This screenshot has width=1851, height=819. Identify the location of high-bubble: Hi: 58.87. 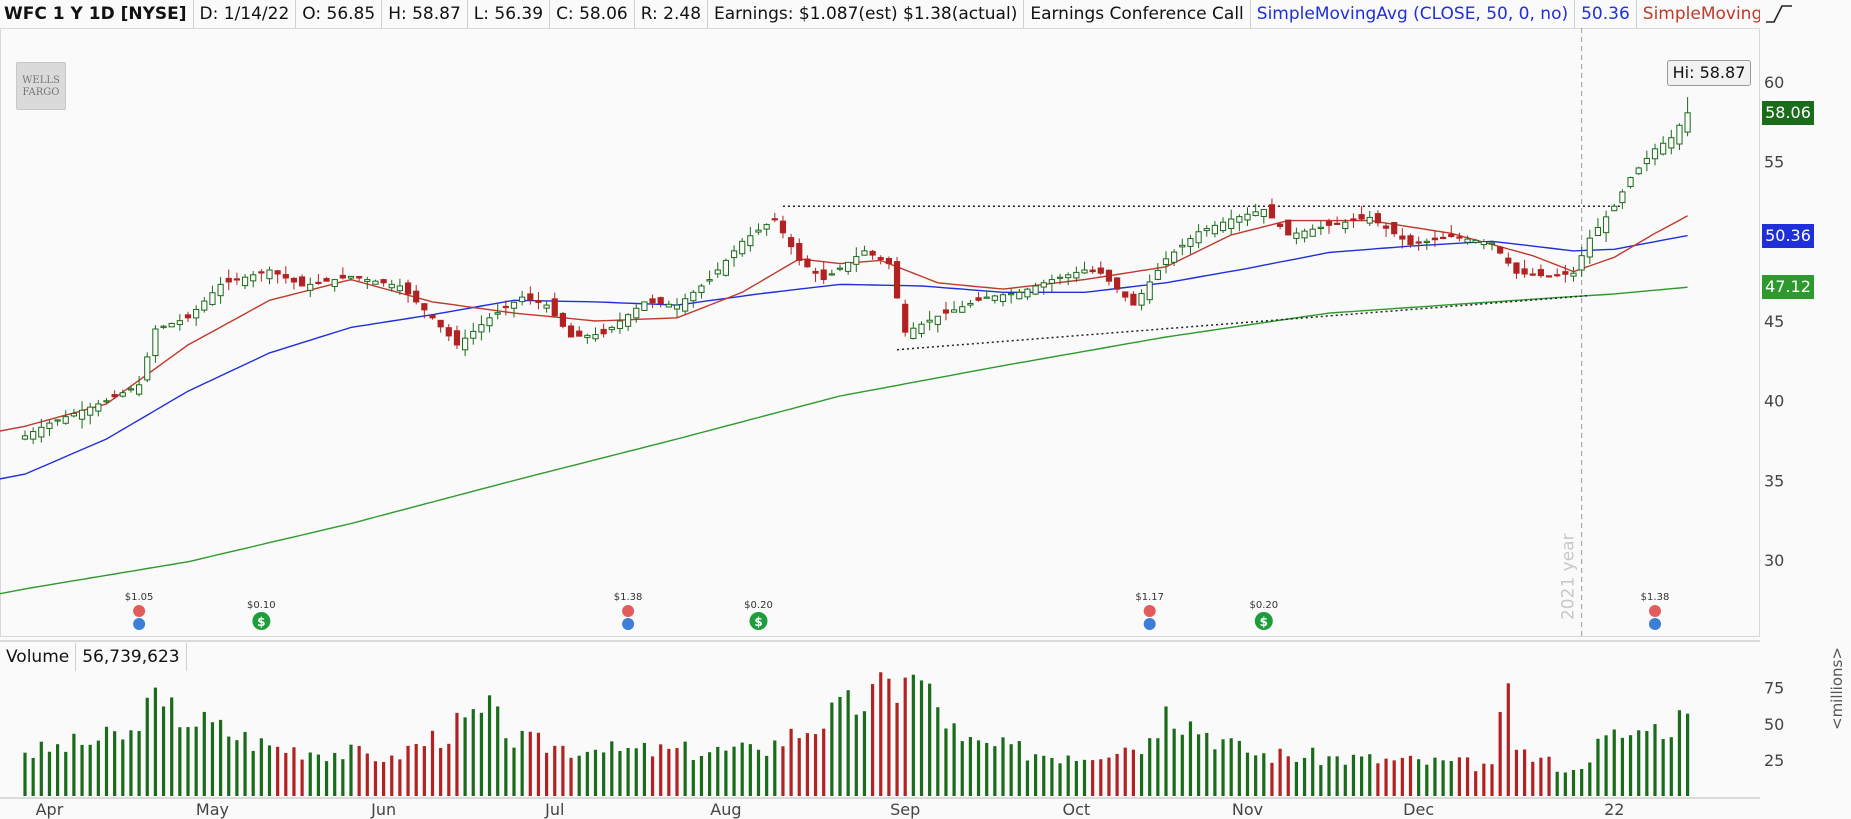
(1709, 73).